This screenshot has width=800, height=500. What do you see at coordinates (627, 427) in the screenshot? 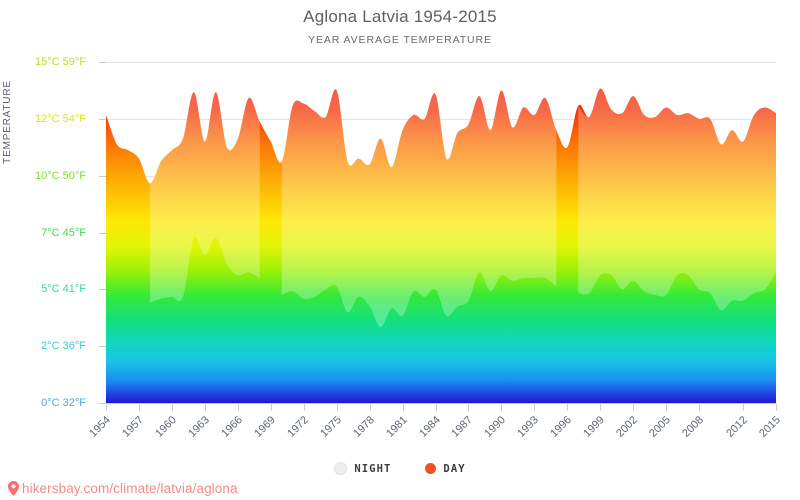
I see `x-axis-label: 2002` at bounding box center [627, 427].